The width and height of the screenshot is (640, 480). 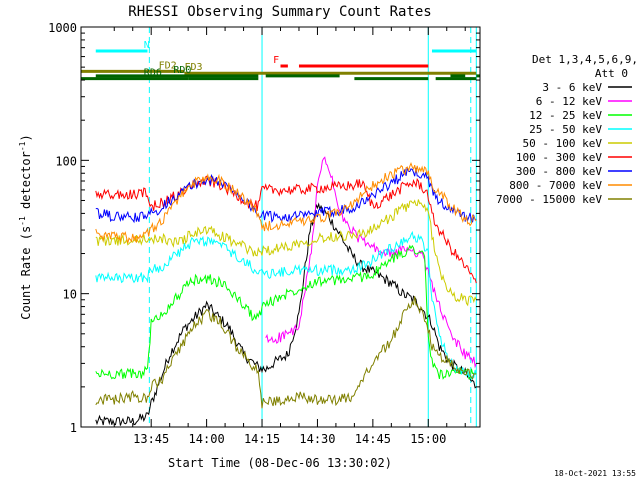 I want to click on legend-label: 100 - 300 keV, so click(x=559, y=157).